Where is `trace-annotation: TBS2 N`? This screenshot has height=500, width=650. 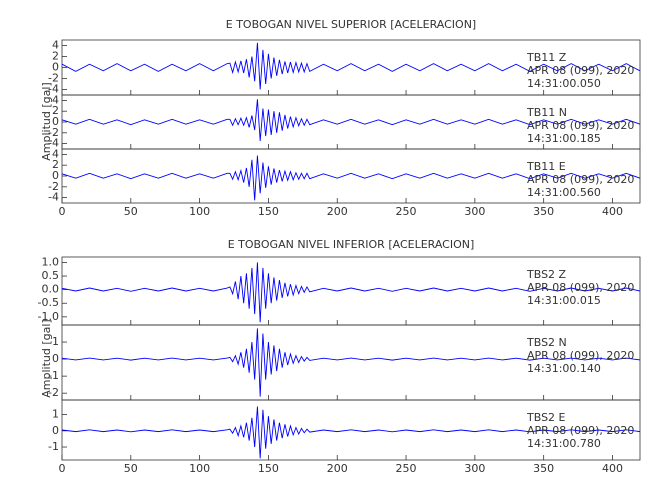
trace-annotation: TBS2 N is located at coordinates (546, 342).